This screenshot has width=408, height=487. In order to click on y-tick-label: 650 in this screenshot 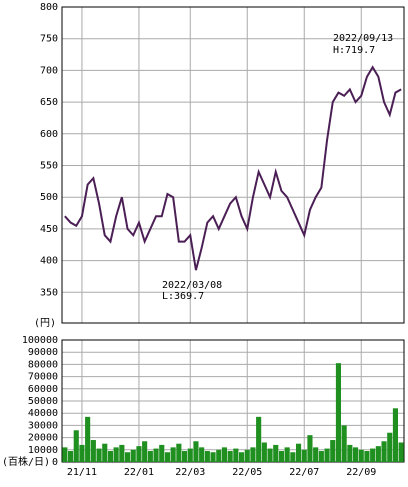, I will do `click(49, 102)`.